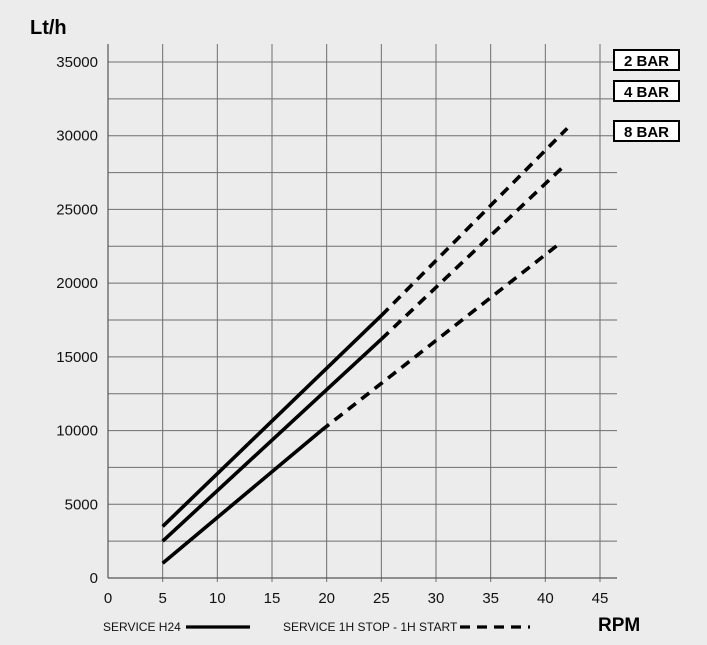  I want to click on x-tick-label: 25, so click(381, 598).